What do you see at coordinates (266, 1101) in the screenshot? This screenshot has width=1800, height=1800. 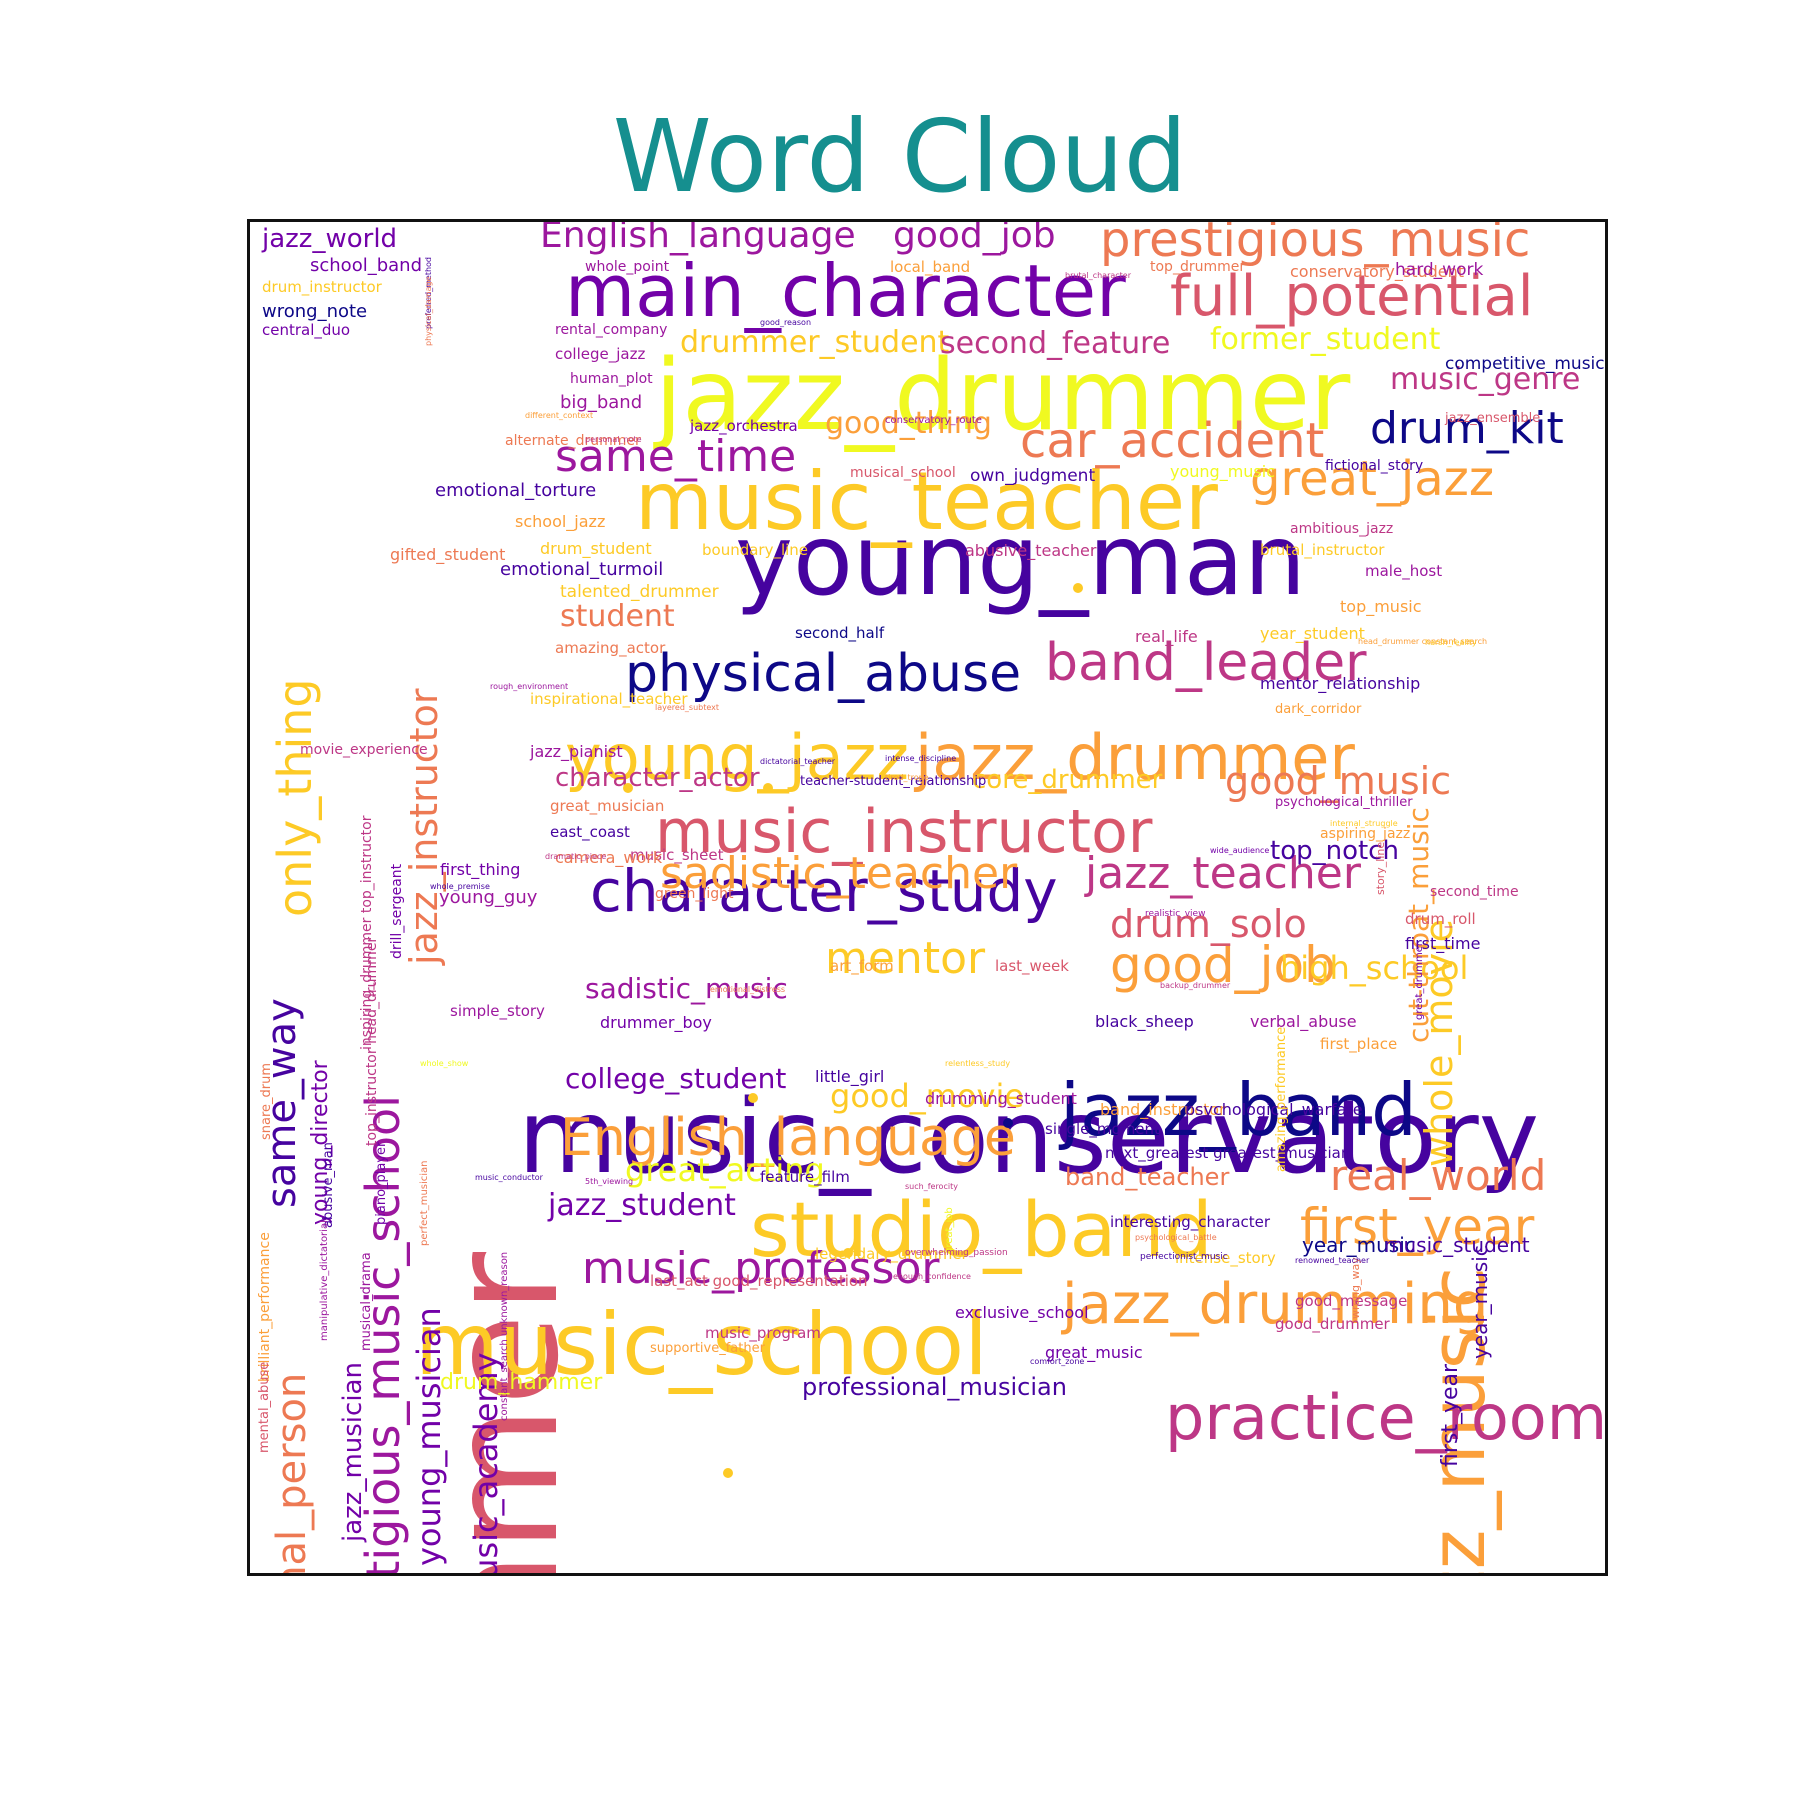 I see `cloud-word: snare_drum` at bounding box center [266, 1101].